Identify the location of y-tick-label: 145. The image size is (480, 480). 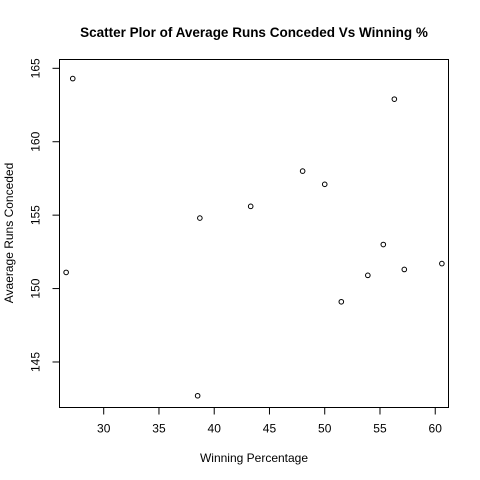
(36, 362).